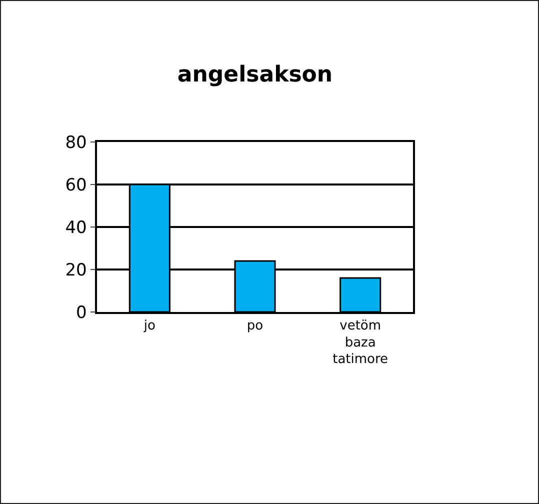  What do you see at coordinates (255, 75) in the screenshot?
I see `chart-title: angelsakson` at bounding box center [255, 75].